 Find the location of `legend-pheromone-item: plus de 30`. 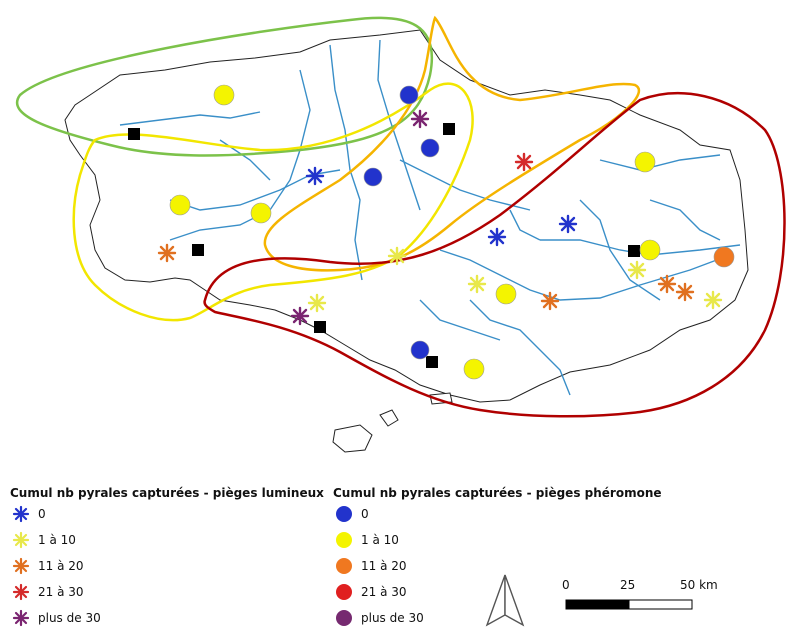

legend-pheromone-item: plus de 30 is located at coordinates (378, 618).